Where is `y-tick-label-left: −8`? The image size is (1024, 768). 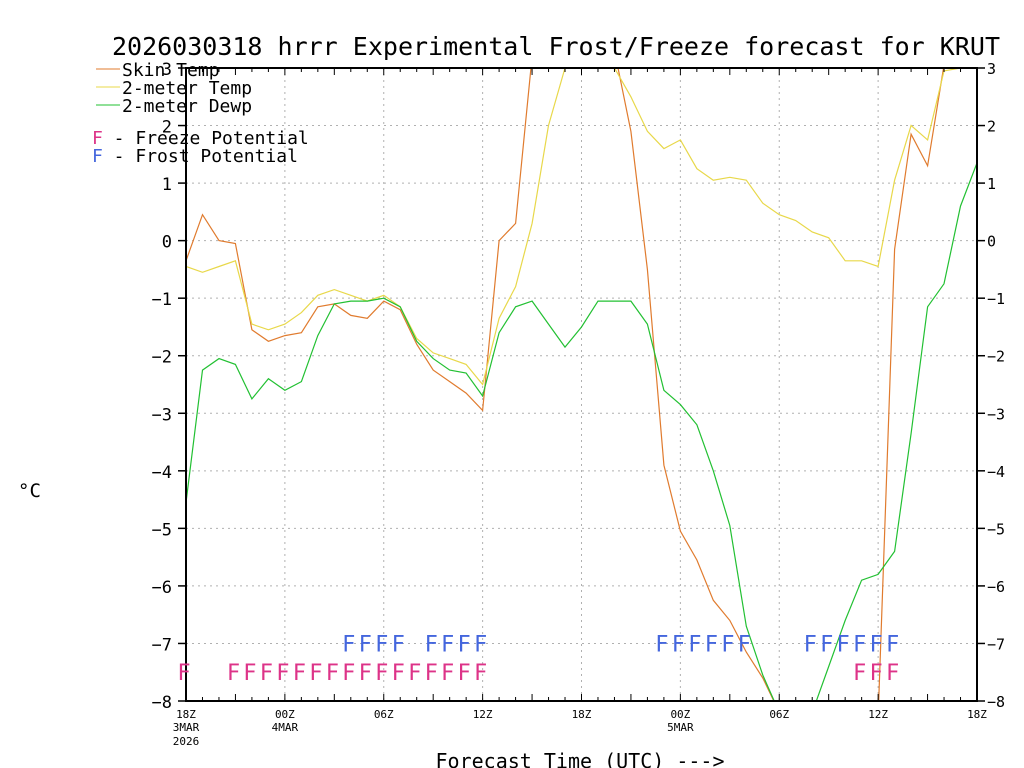 y-tick-label-left: −8 is located at coordinates (162, 703).